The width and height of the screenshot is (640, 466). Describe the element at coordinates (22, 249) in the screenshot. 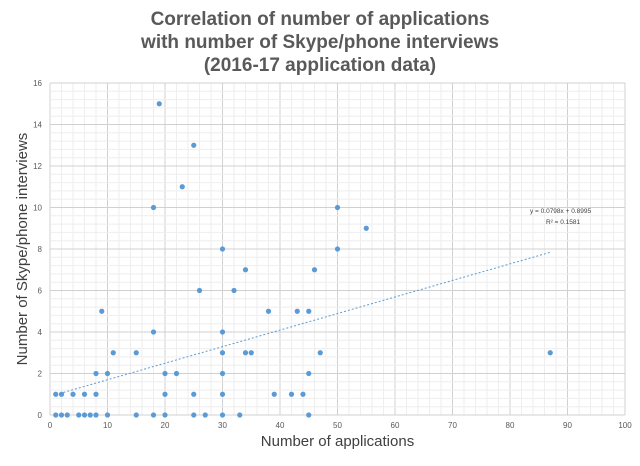

I see `y-axis-title: Number of Skype/phone interviews` at that location.